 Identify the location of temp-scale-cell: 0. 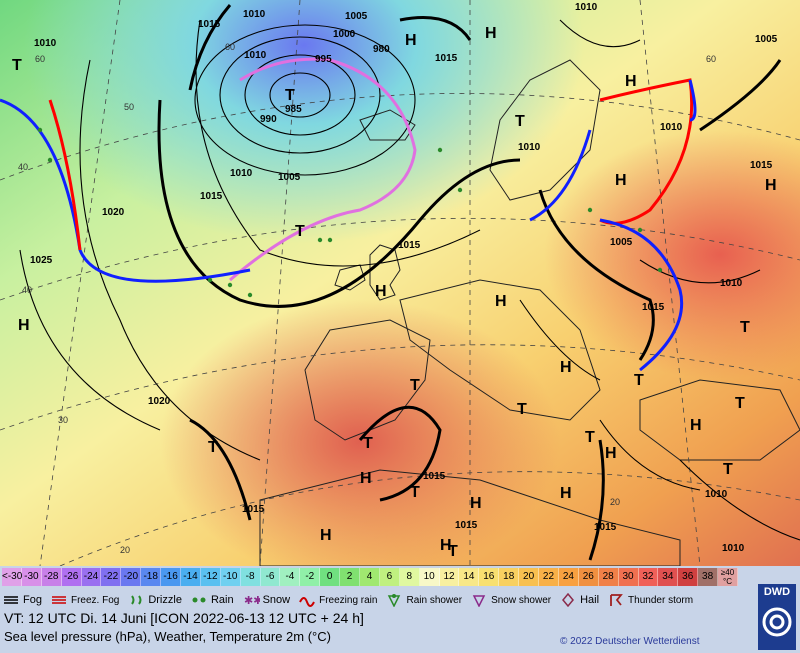
(330, 577).